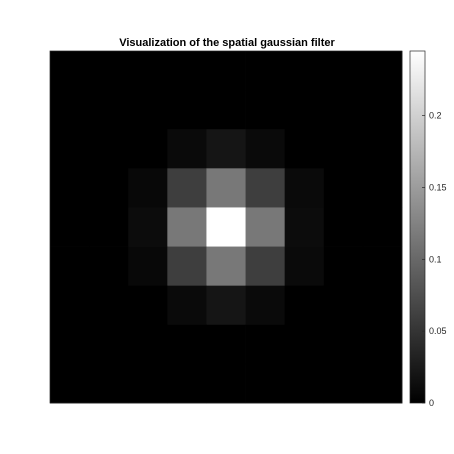 Image resolution: width=454 pixels, height=454 pixels. Describe the element at coordinates (382, 71) in the screenshot. I see `heatmap-cell-r0-c8` at that location.